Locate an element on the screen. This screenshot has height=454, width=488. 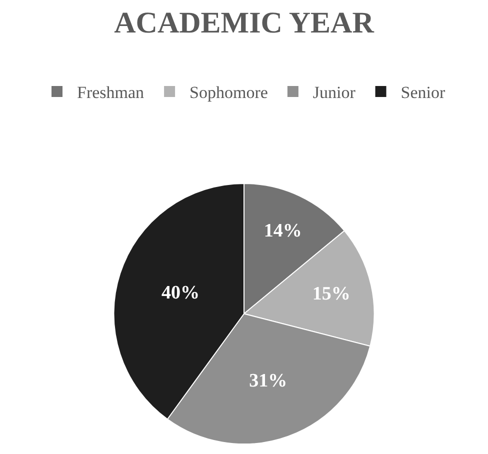
data-label: 15% is located at coordinates (331, 294).